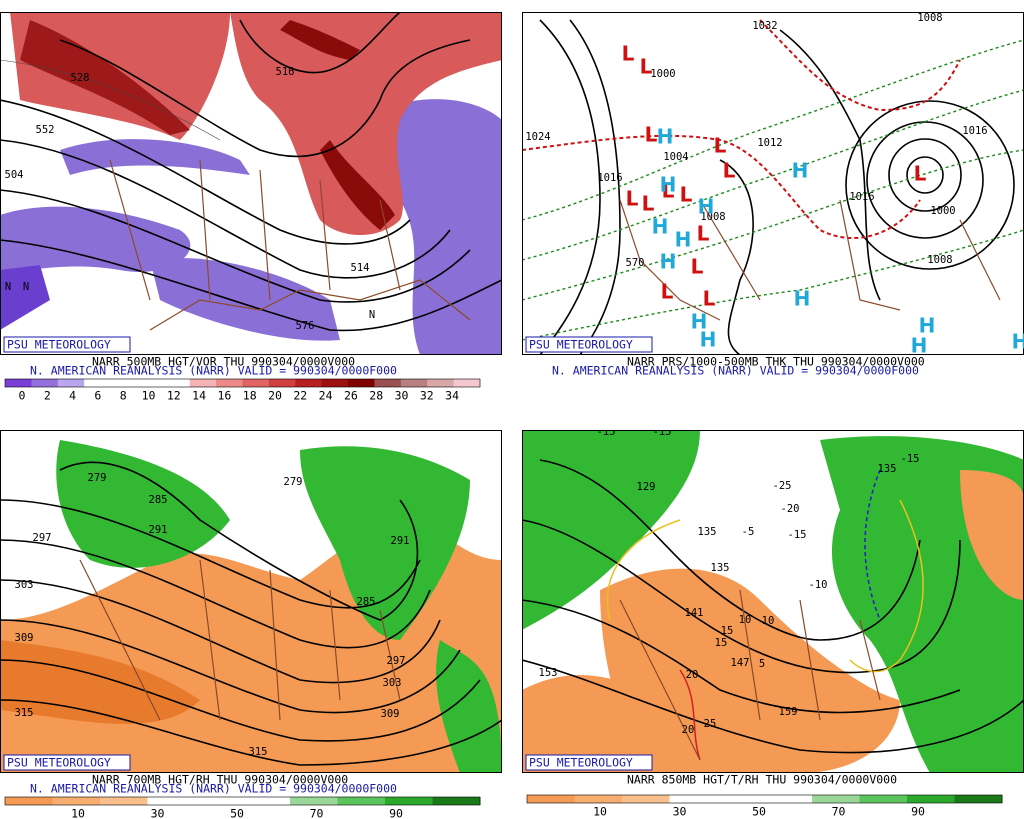 The width and height of the screenshot is (1024, 819). What do you see at coordinates (740, 663) in the screenshot?
I see `contour-label: 147` at bounding box center [740, 663].